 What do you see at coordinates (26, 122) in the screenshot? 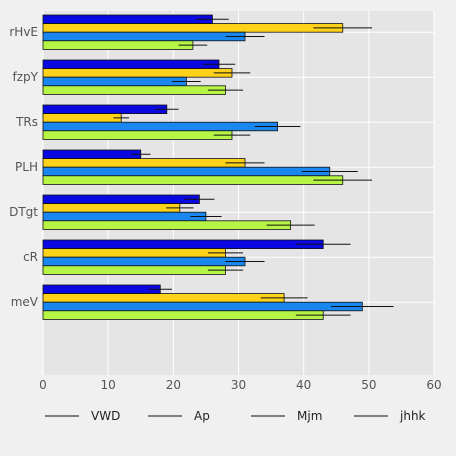
I see `y-tick-label-2: TRs` at bounding box center [26, 122].